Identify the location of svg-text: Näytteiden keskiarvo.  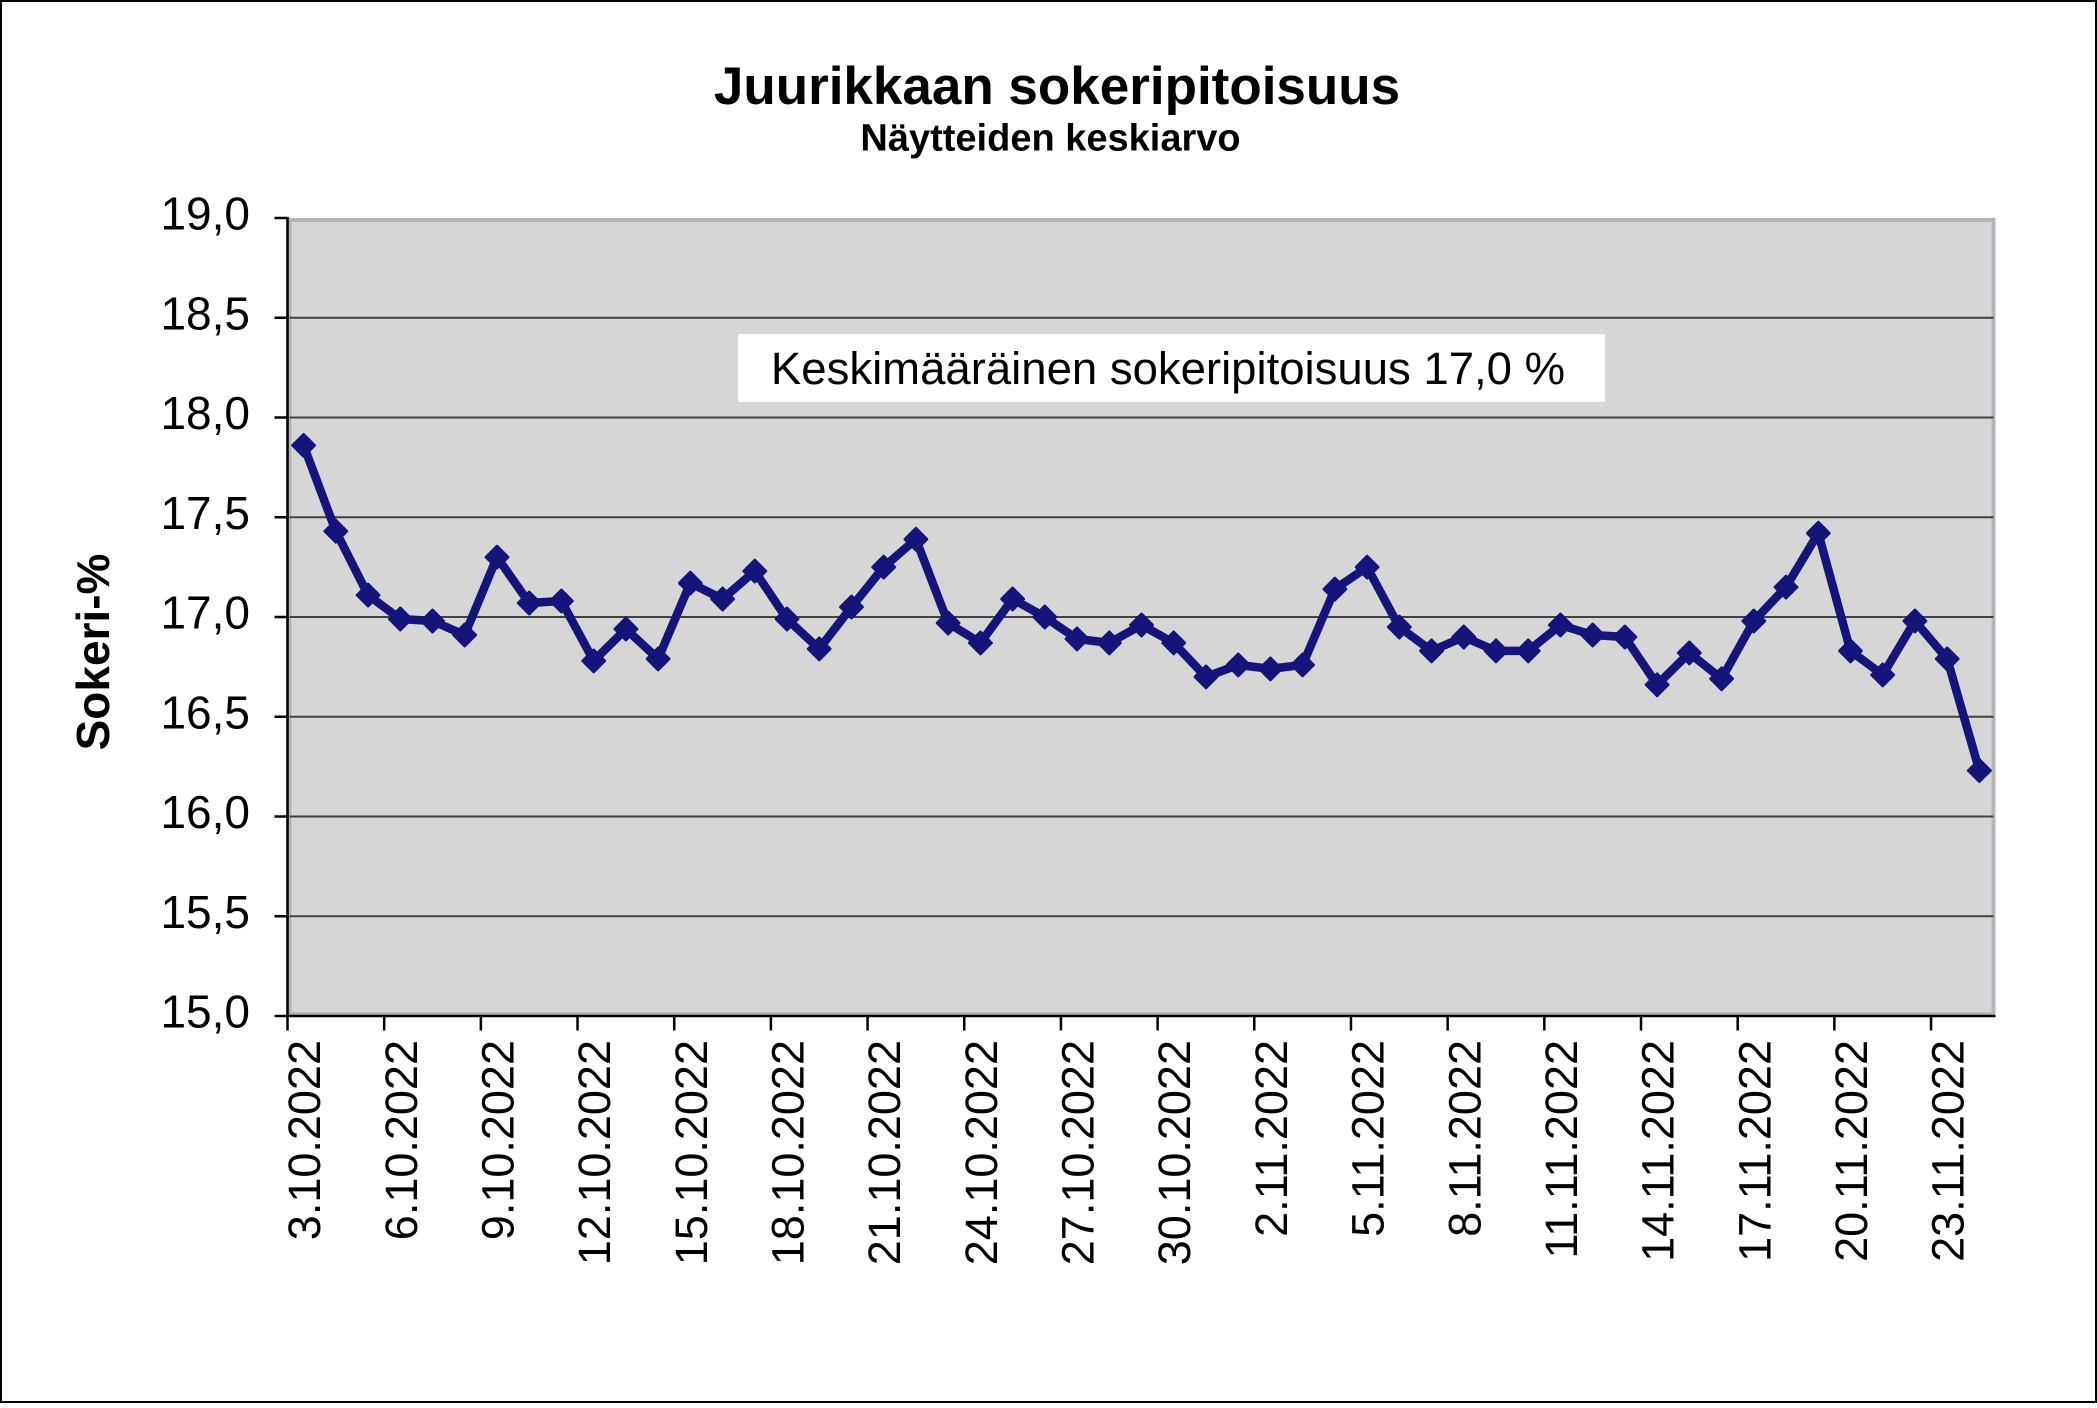
(1050, 139).